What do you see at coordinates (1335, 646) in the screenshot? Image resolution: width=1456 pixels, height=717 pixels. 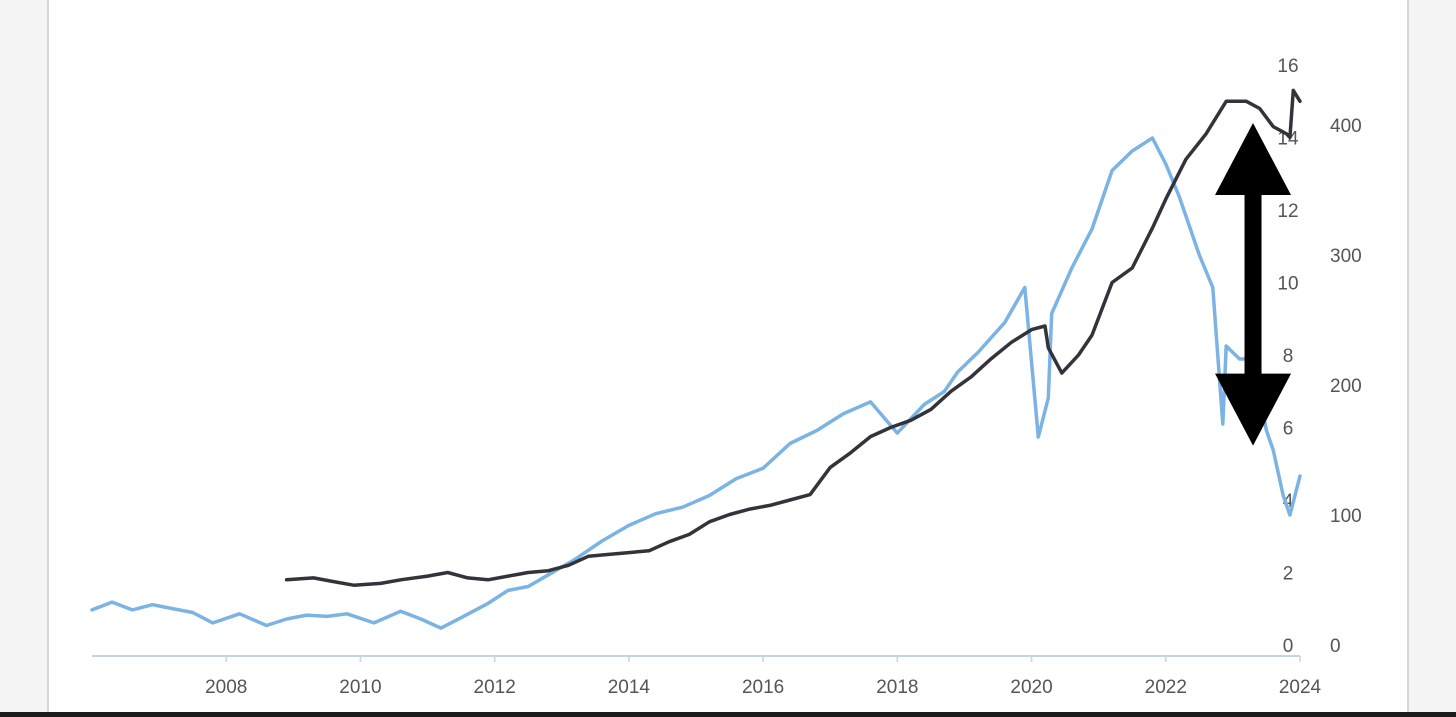 I see `y-right-tick-label: 0` at bounding box center [1335, 646].